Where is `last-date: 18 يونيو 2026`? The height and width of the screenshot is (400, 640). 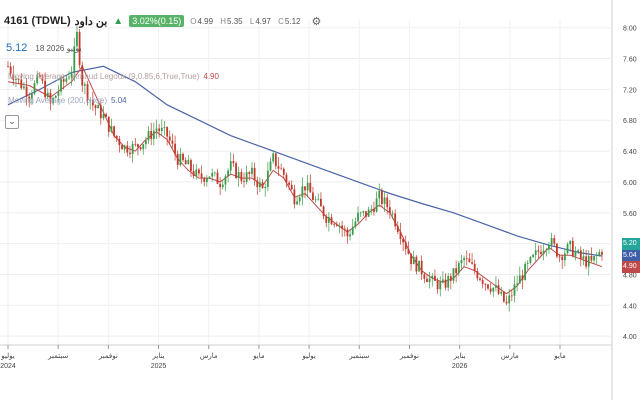 last-date: 18 يونيو 2026 is located at coordinates (58, 48).